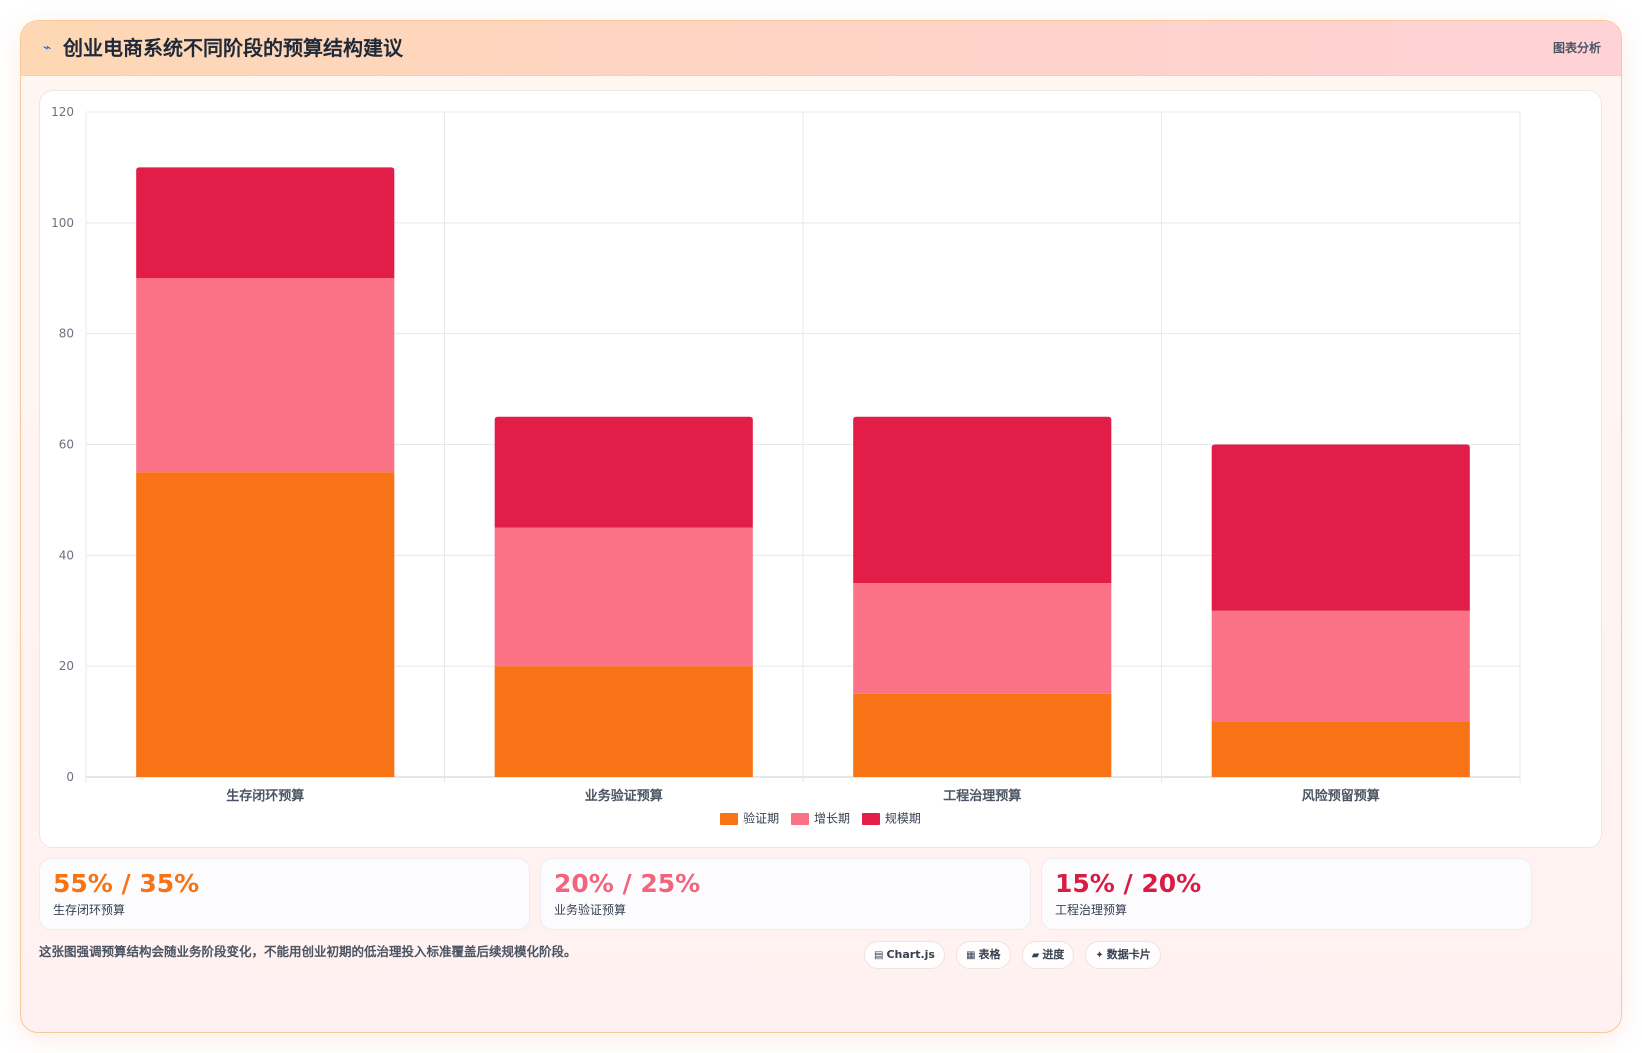 The width and height of the screenshot is (1642, 1053). I want to click on legend-item-verify: 验证期, so click(749, 818).